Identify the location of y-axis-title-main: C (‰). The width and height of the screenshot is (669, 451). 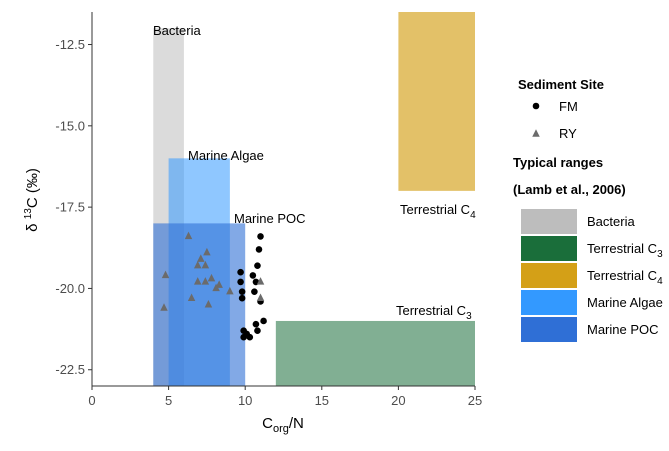
(32, 188).